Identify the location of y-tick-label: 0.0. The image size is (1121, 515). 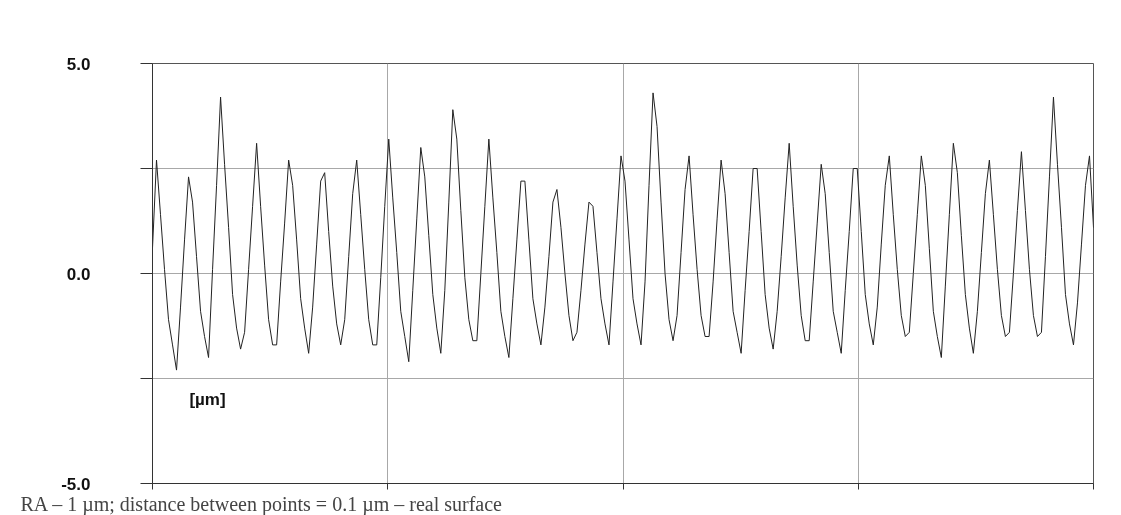
(78, 274).